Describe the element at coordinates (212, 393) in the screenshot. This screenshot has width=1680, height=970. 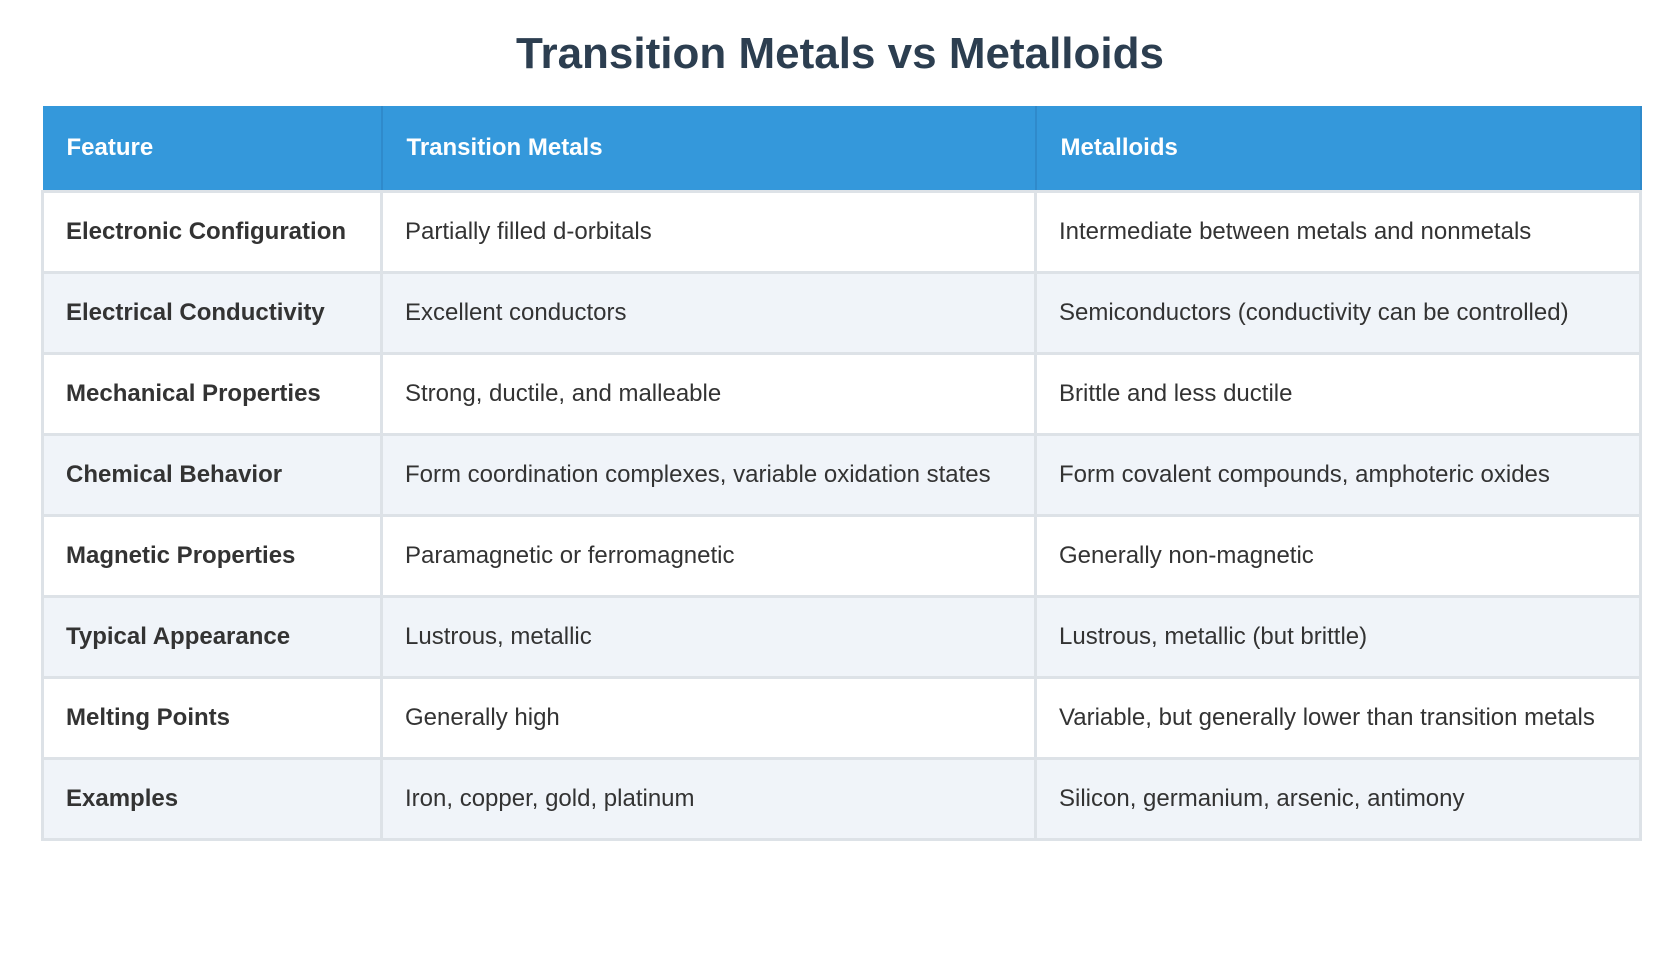
I see `feature-cell: Mechanical Properties` at that location.